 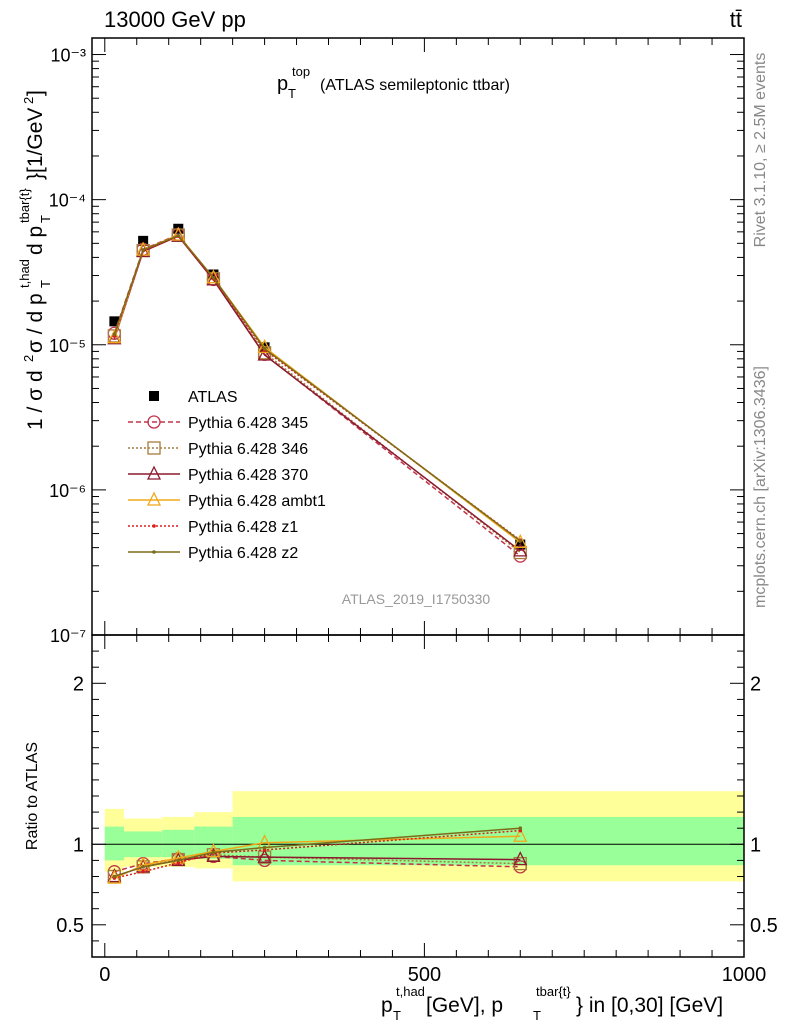 What do you see at coordinates (760, 150) in the screenshot?
I see `rivet-label: Rivet 3.1.10, ≥ 2.5M events` at bounding box center [760, 150].